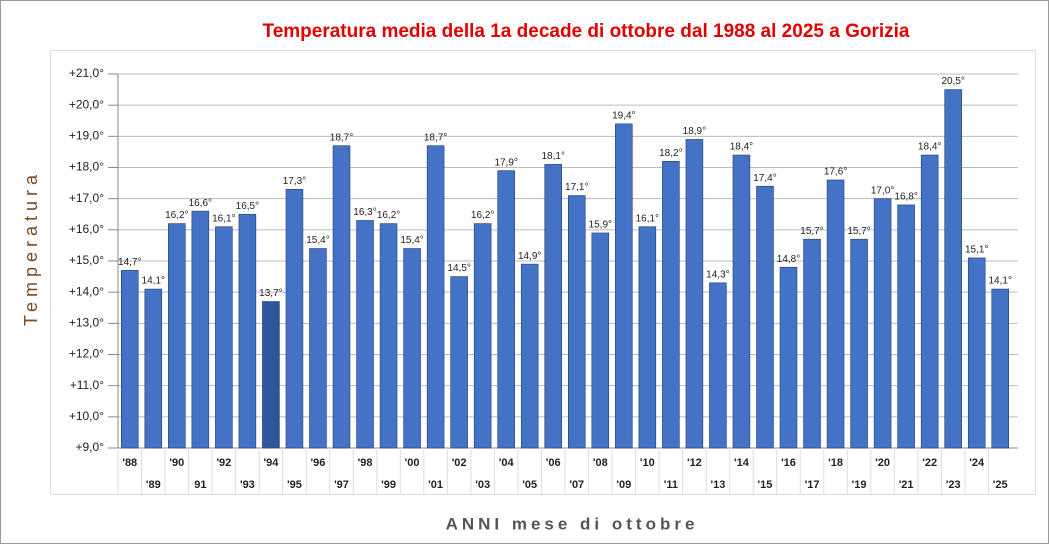  Describe the element at coordinates (247, 485) in the screenshot. I see `x-tick-label: '93` at that location.